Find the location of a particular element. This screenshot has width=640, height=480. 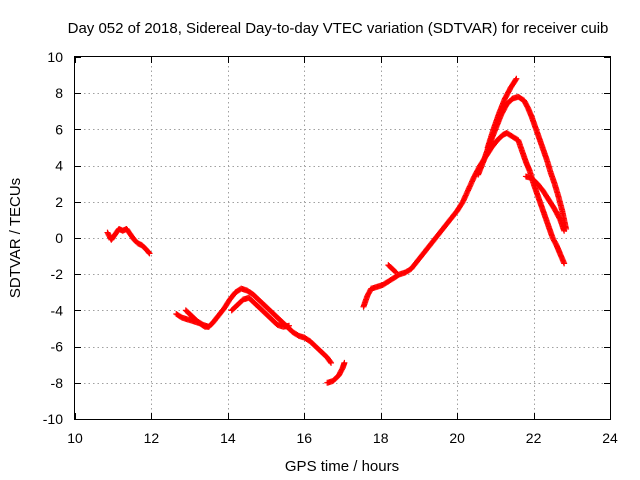

y-tick-label: 4 is located at coordinates (59, 166).